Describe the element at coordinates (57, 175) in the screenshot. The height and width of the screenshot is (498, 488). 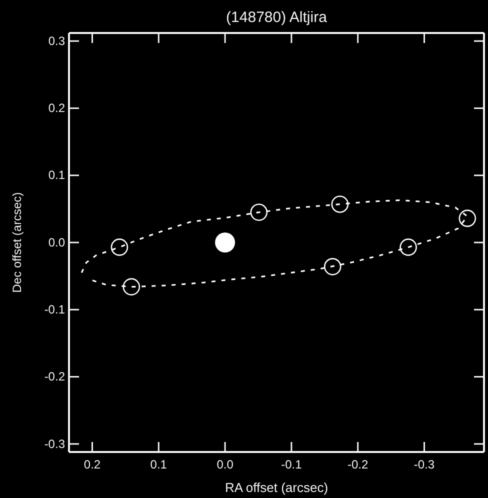
I see `y-tick-label: 0.1` at that location.